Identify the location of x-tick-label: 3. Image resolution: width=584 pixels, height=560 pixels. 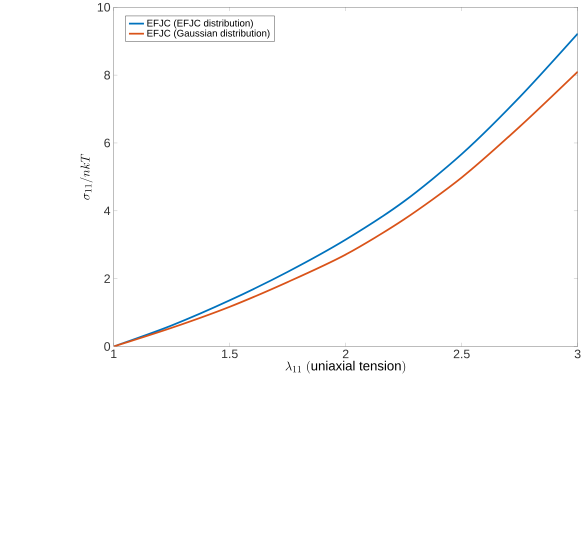
(577, 353).